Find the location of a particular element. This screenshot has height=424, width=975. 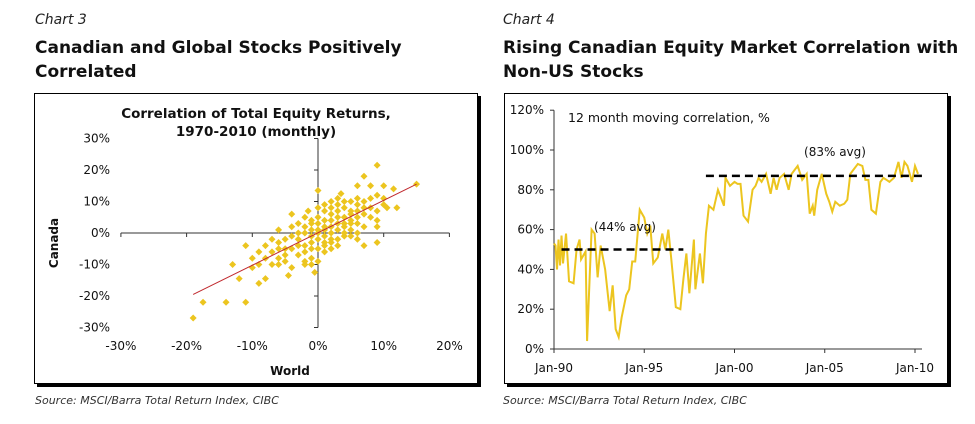

y-tick-label: -30% is located at coordinates (94, 328).